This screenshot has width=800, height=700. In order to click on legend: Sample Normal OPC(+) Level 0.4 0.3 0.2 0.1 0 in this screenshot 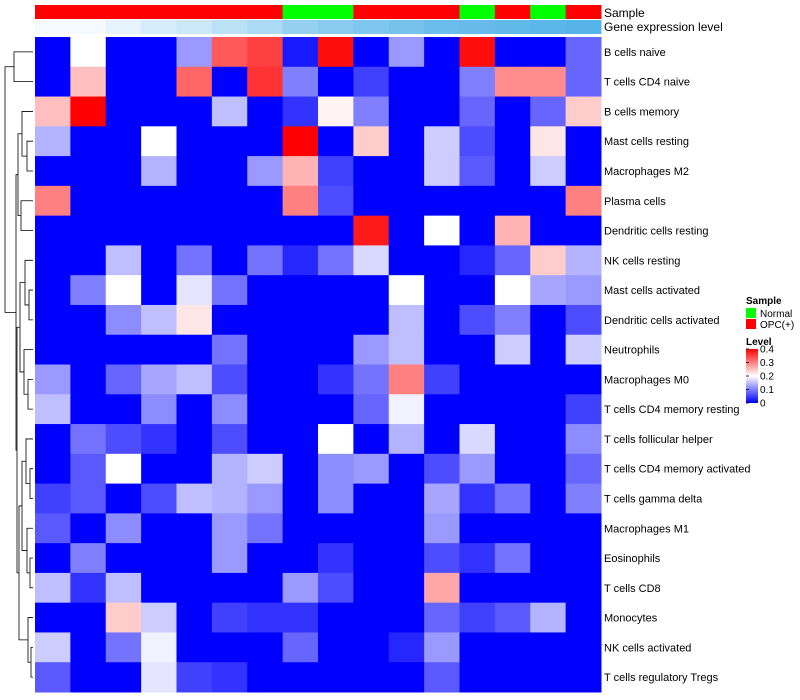, I will do `click(770, 353)`.